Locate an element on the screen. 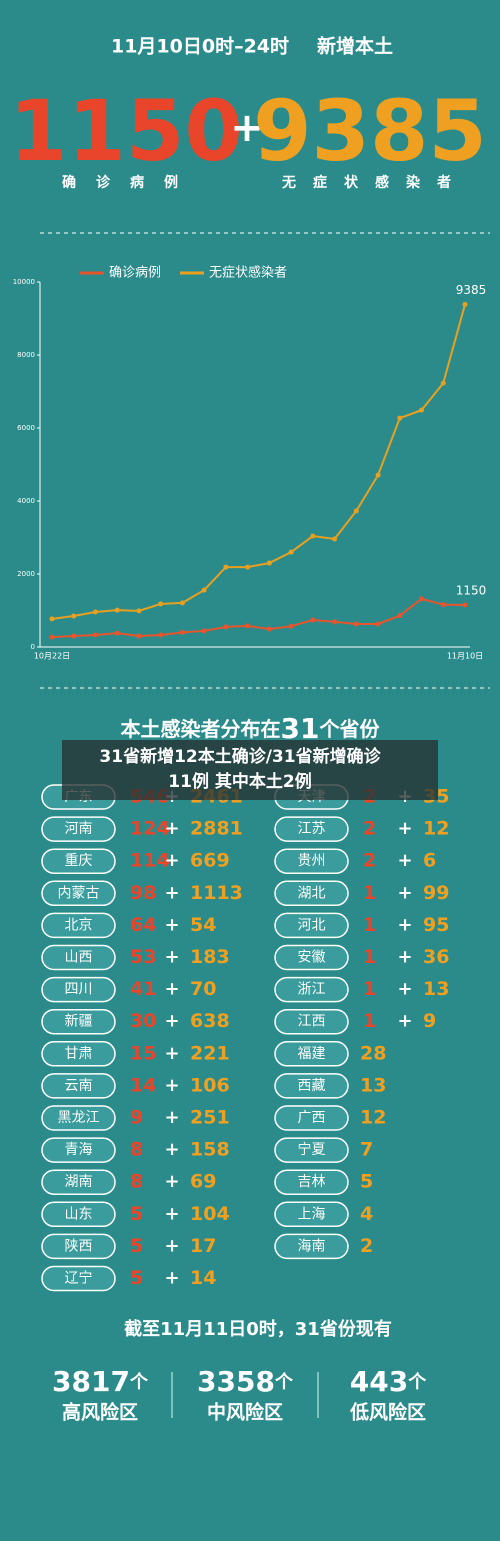 Image resolution: width=500 pixels, height=1541 pixels. province: 吉林 is located at coordinates (312, 1182).